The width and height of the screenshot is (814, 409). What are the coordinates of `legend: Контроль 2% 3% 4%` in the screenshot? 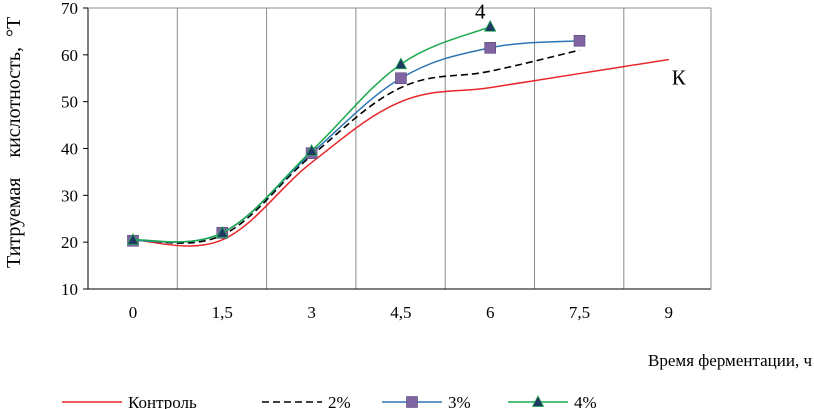 It's located at (329, 401).